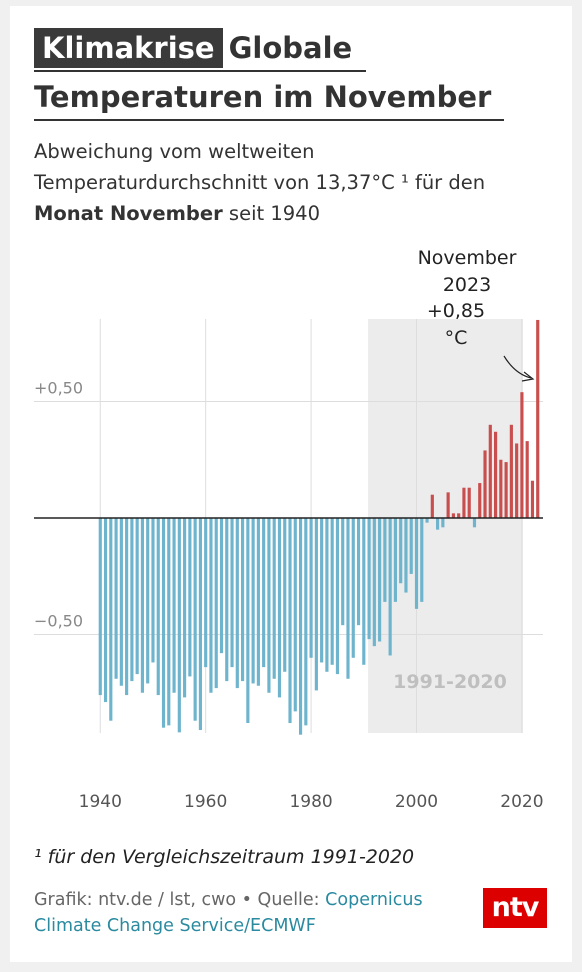  Describe the element at coordinates (221, 586) in the screenshot. I see `bar-1963` at that location.